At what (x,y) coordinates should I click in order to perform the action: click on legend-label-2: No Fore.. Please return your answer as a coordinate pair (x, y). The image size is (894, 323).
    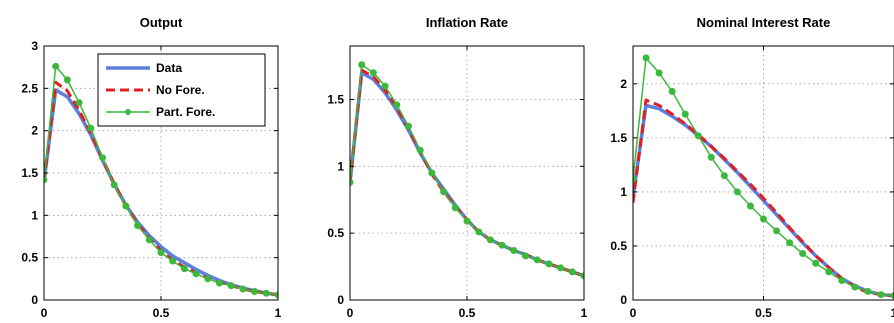
    Looking at the image, I should click on (180, 90).